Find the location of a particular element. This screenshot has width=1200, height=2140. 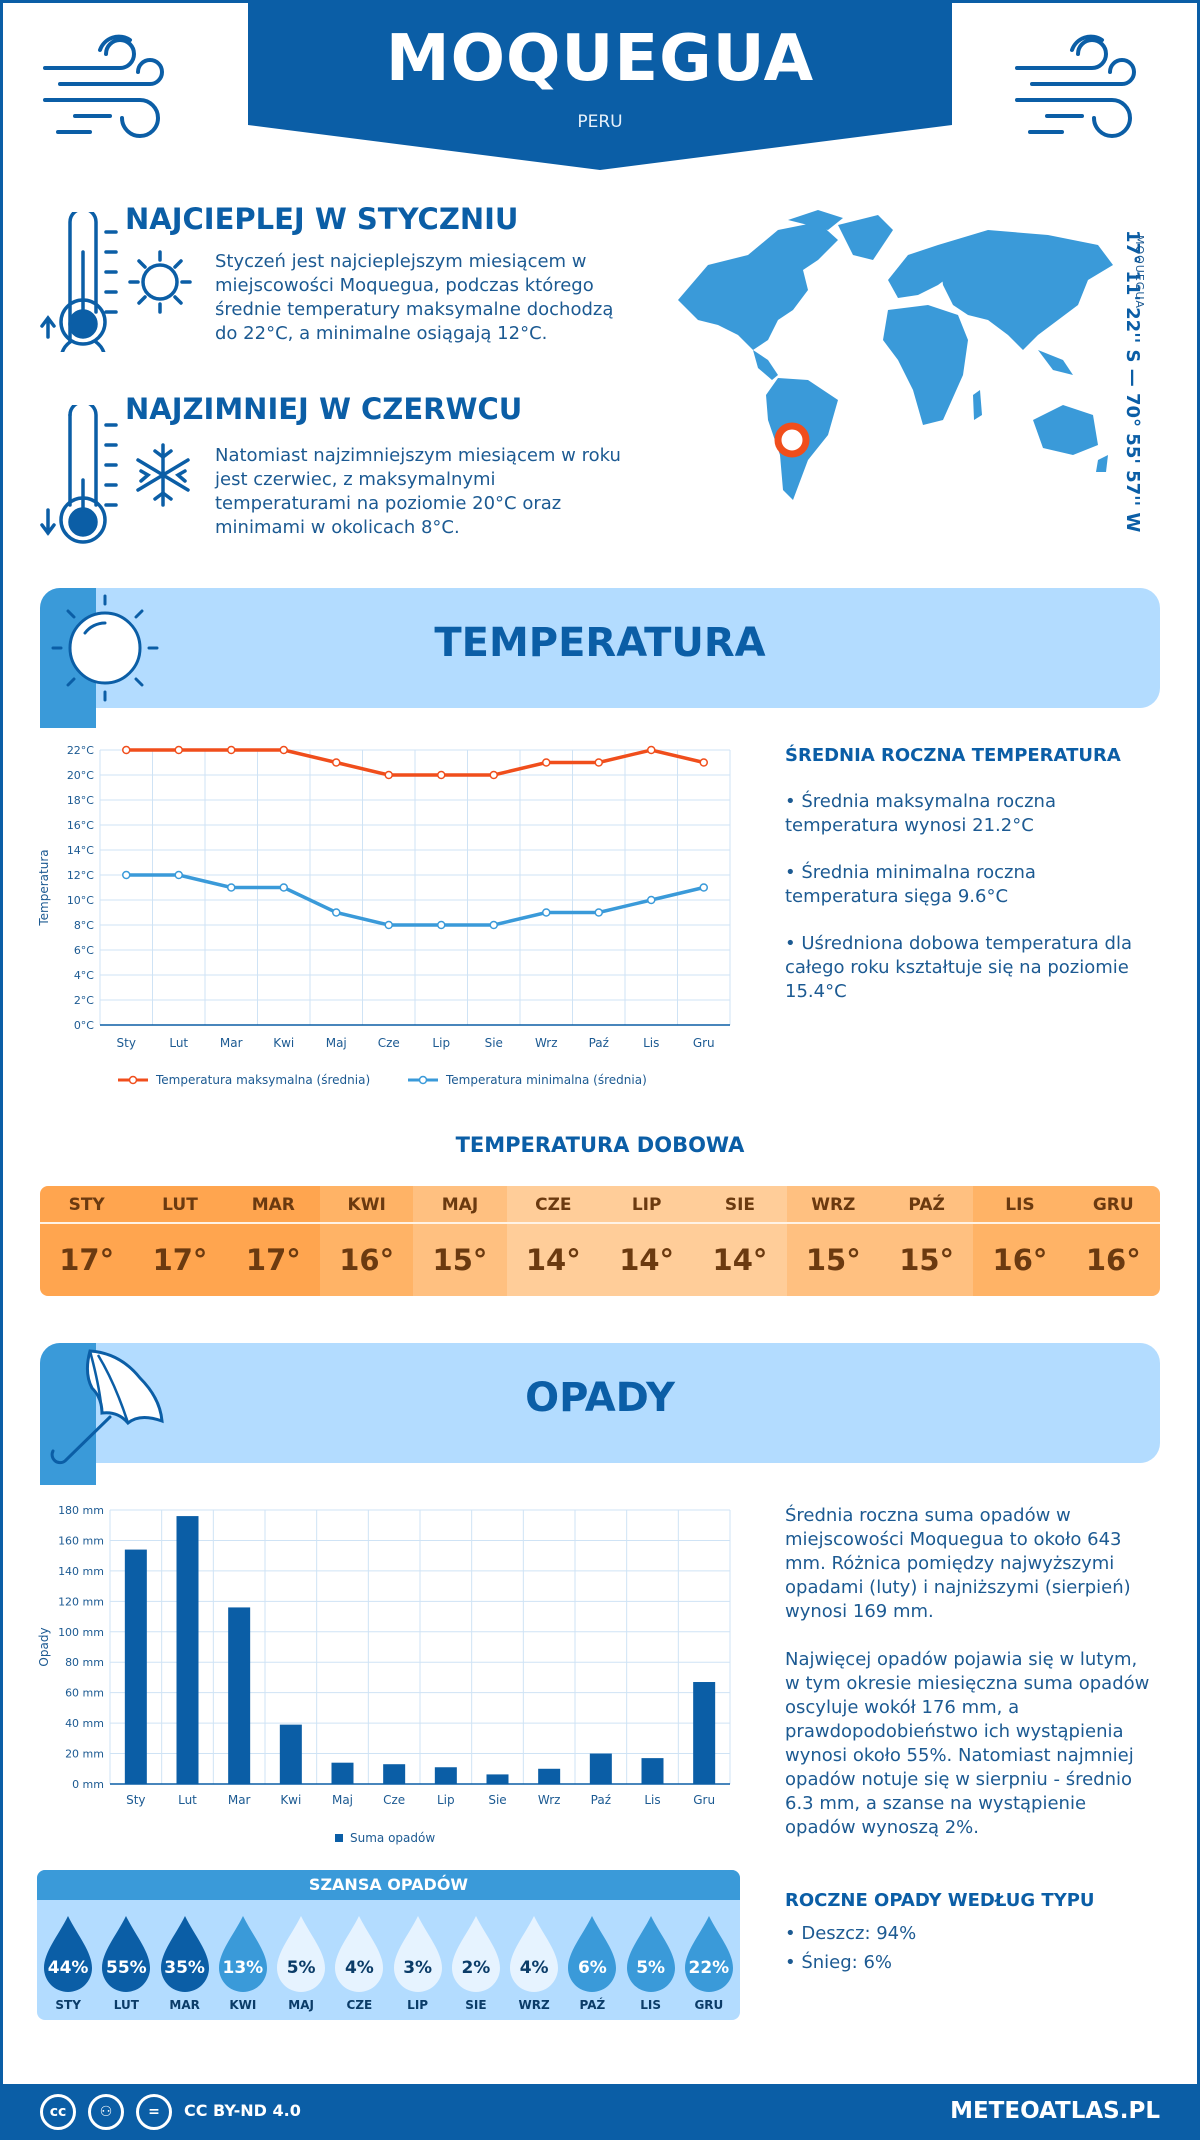

thermometer-cold-icon is located at coordinates (115, 474).